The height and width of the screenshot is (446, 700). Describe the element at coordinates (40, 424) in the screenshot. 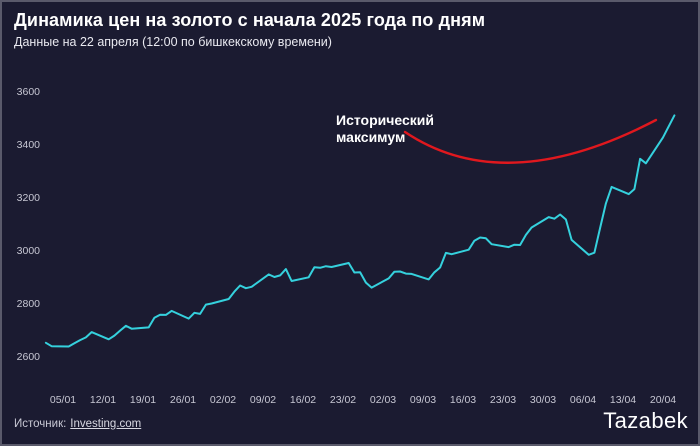

I see `source-label: Источник:` at that location.